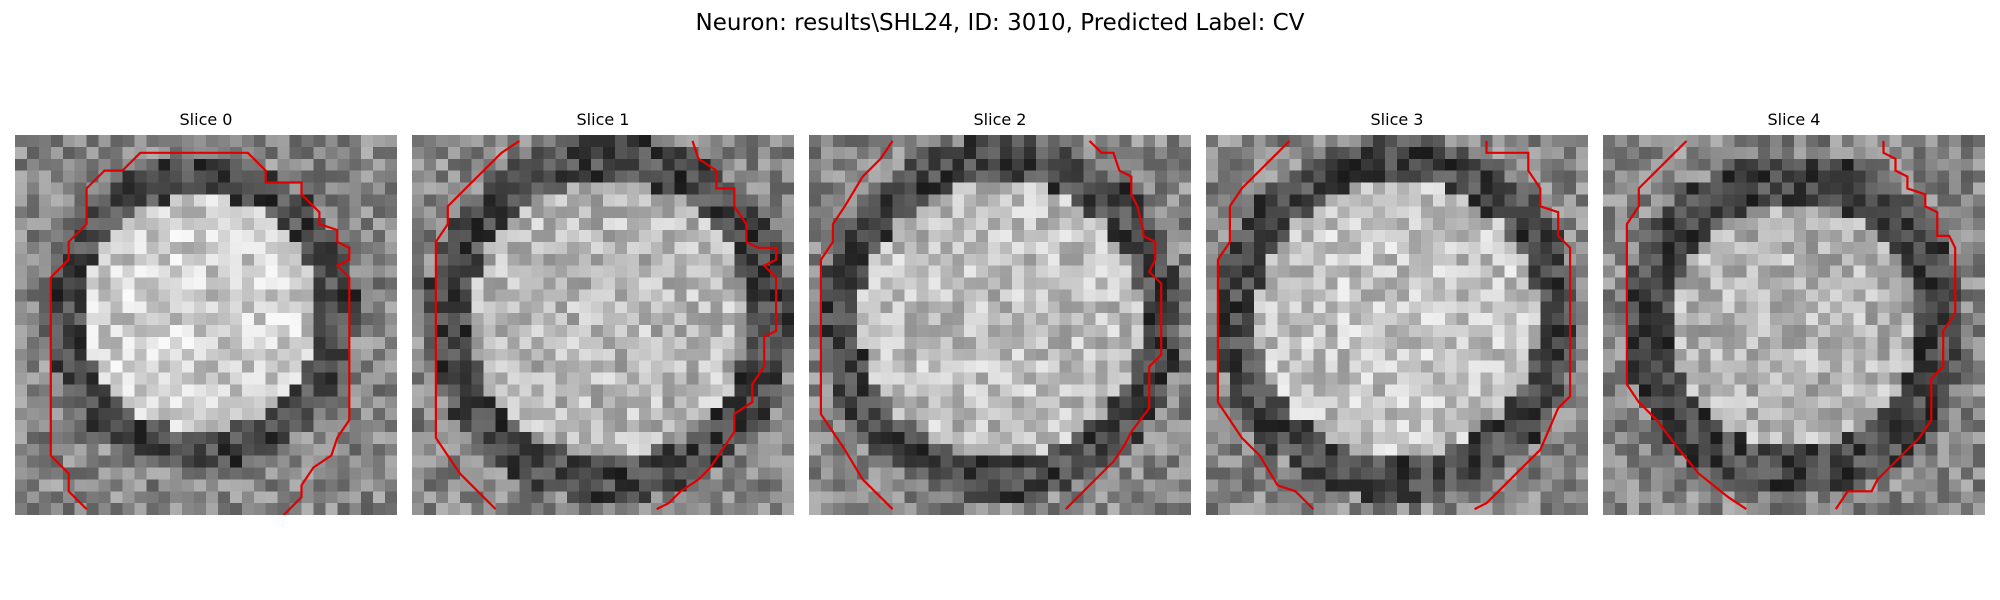  Describe the element at coordinates (206, 119) in the screenshot. I see `panel-title-slice-0: Slice 0` at that location.